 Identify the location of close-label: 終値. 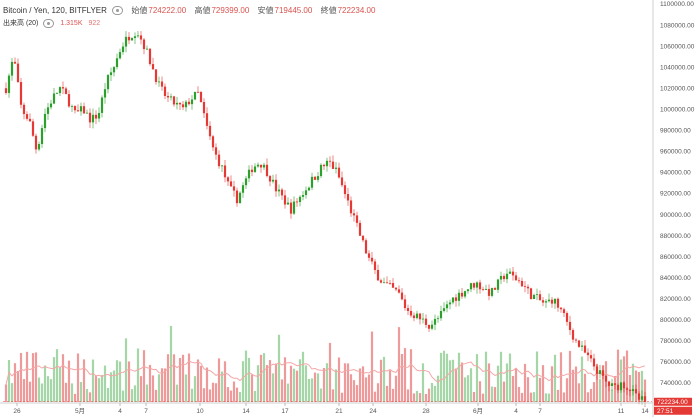
(328, 10).